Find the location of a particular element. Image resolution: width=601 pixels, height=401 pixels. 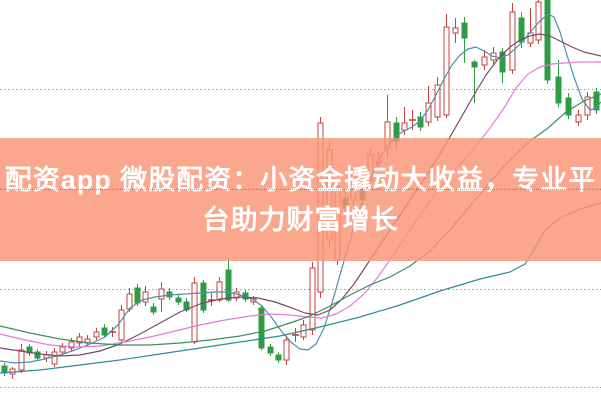

banner-title-line1: 配资app 微股配资：小资金撬动大收益，专业平 is located at coordinates (300, 179).